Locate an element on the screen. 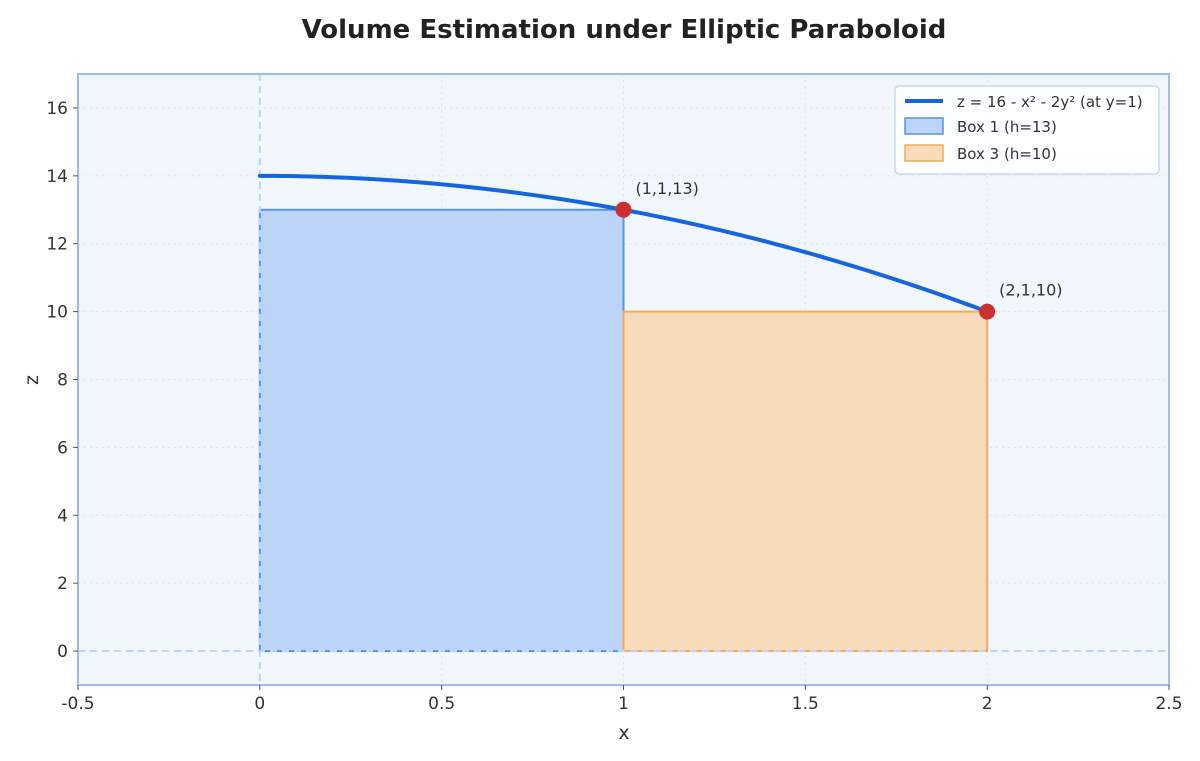 This screenshot has width=1200, height=761. x-tick-label: 0 is located at coordinates (259, 704).